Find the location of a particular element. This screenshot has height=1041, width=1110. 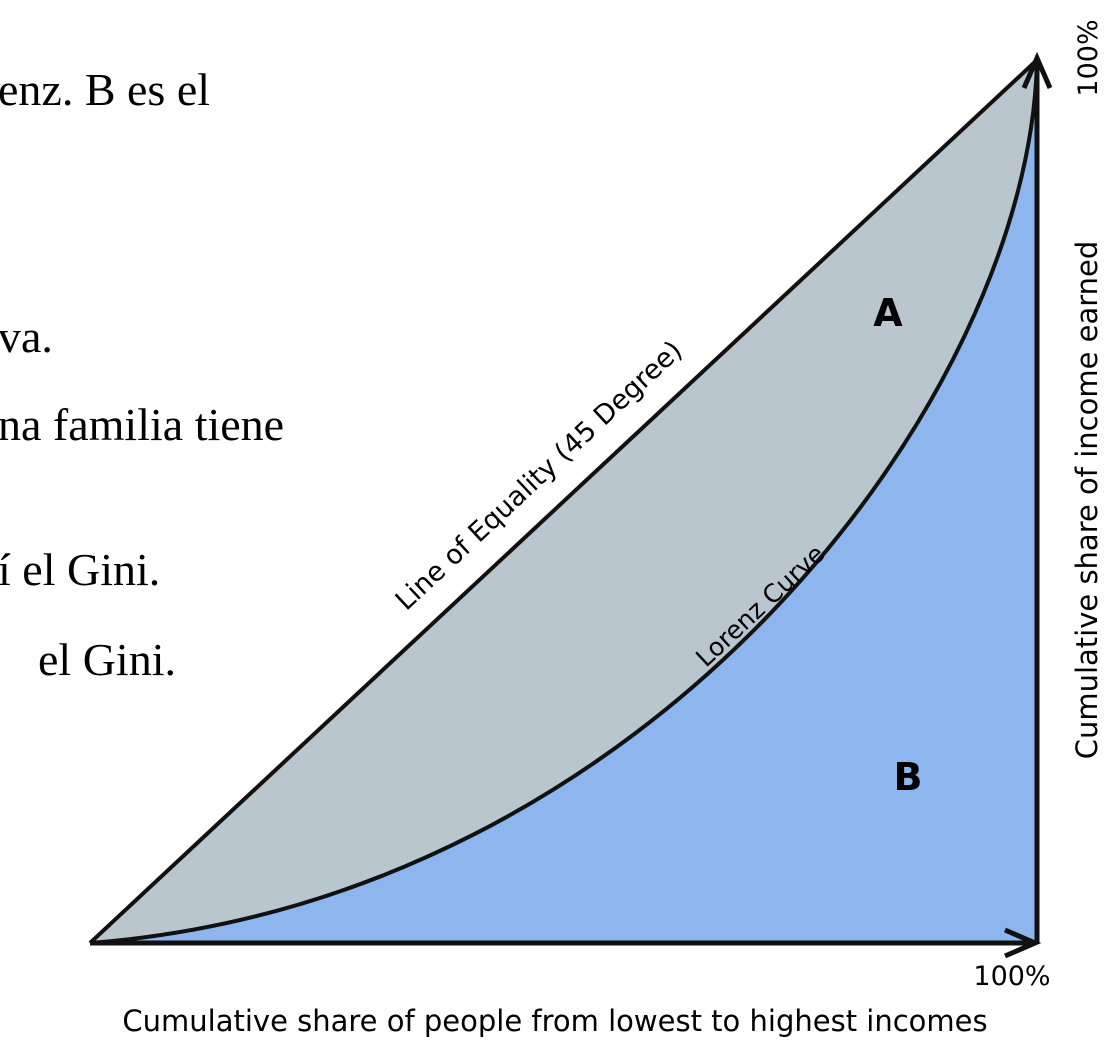

slide-text: enz. B es el is located at coordinates (105, 89).